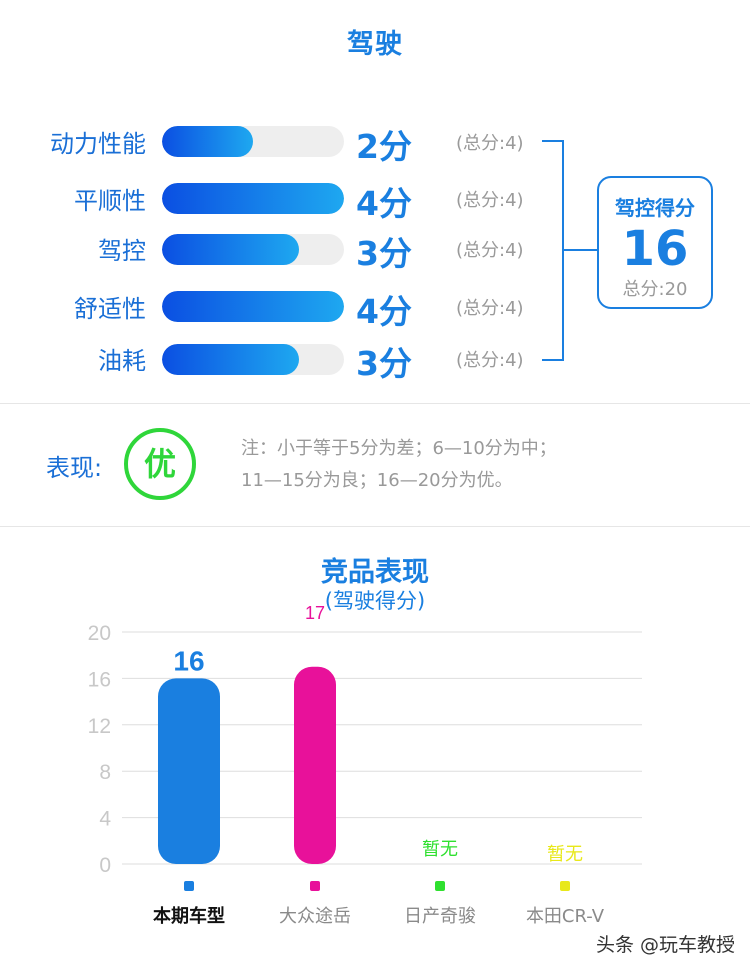 Image resolution: width=750 pixels, height=969 pixels. I want to click on grade-note-line1: 注：小于等于5分为差；6—10分为中；, so click(399, 448).